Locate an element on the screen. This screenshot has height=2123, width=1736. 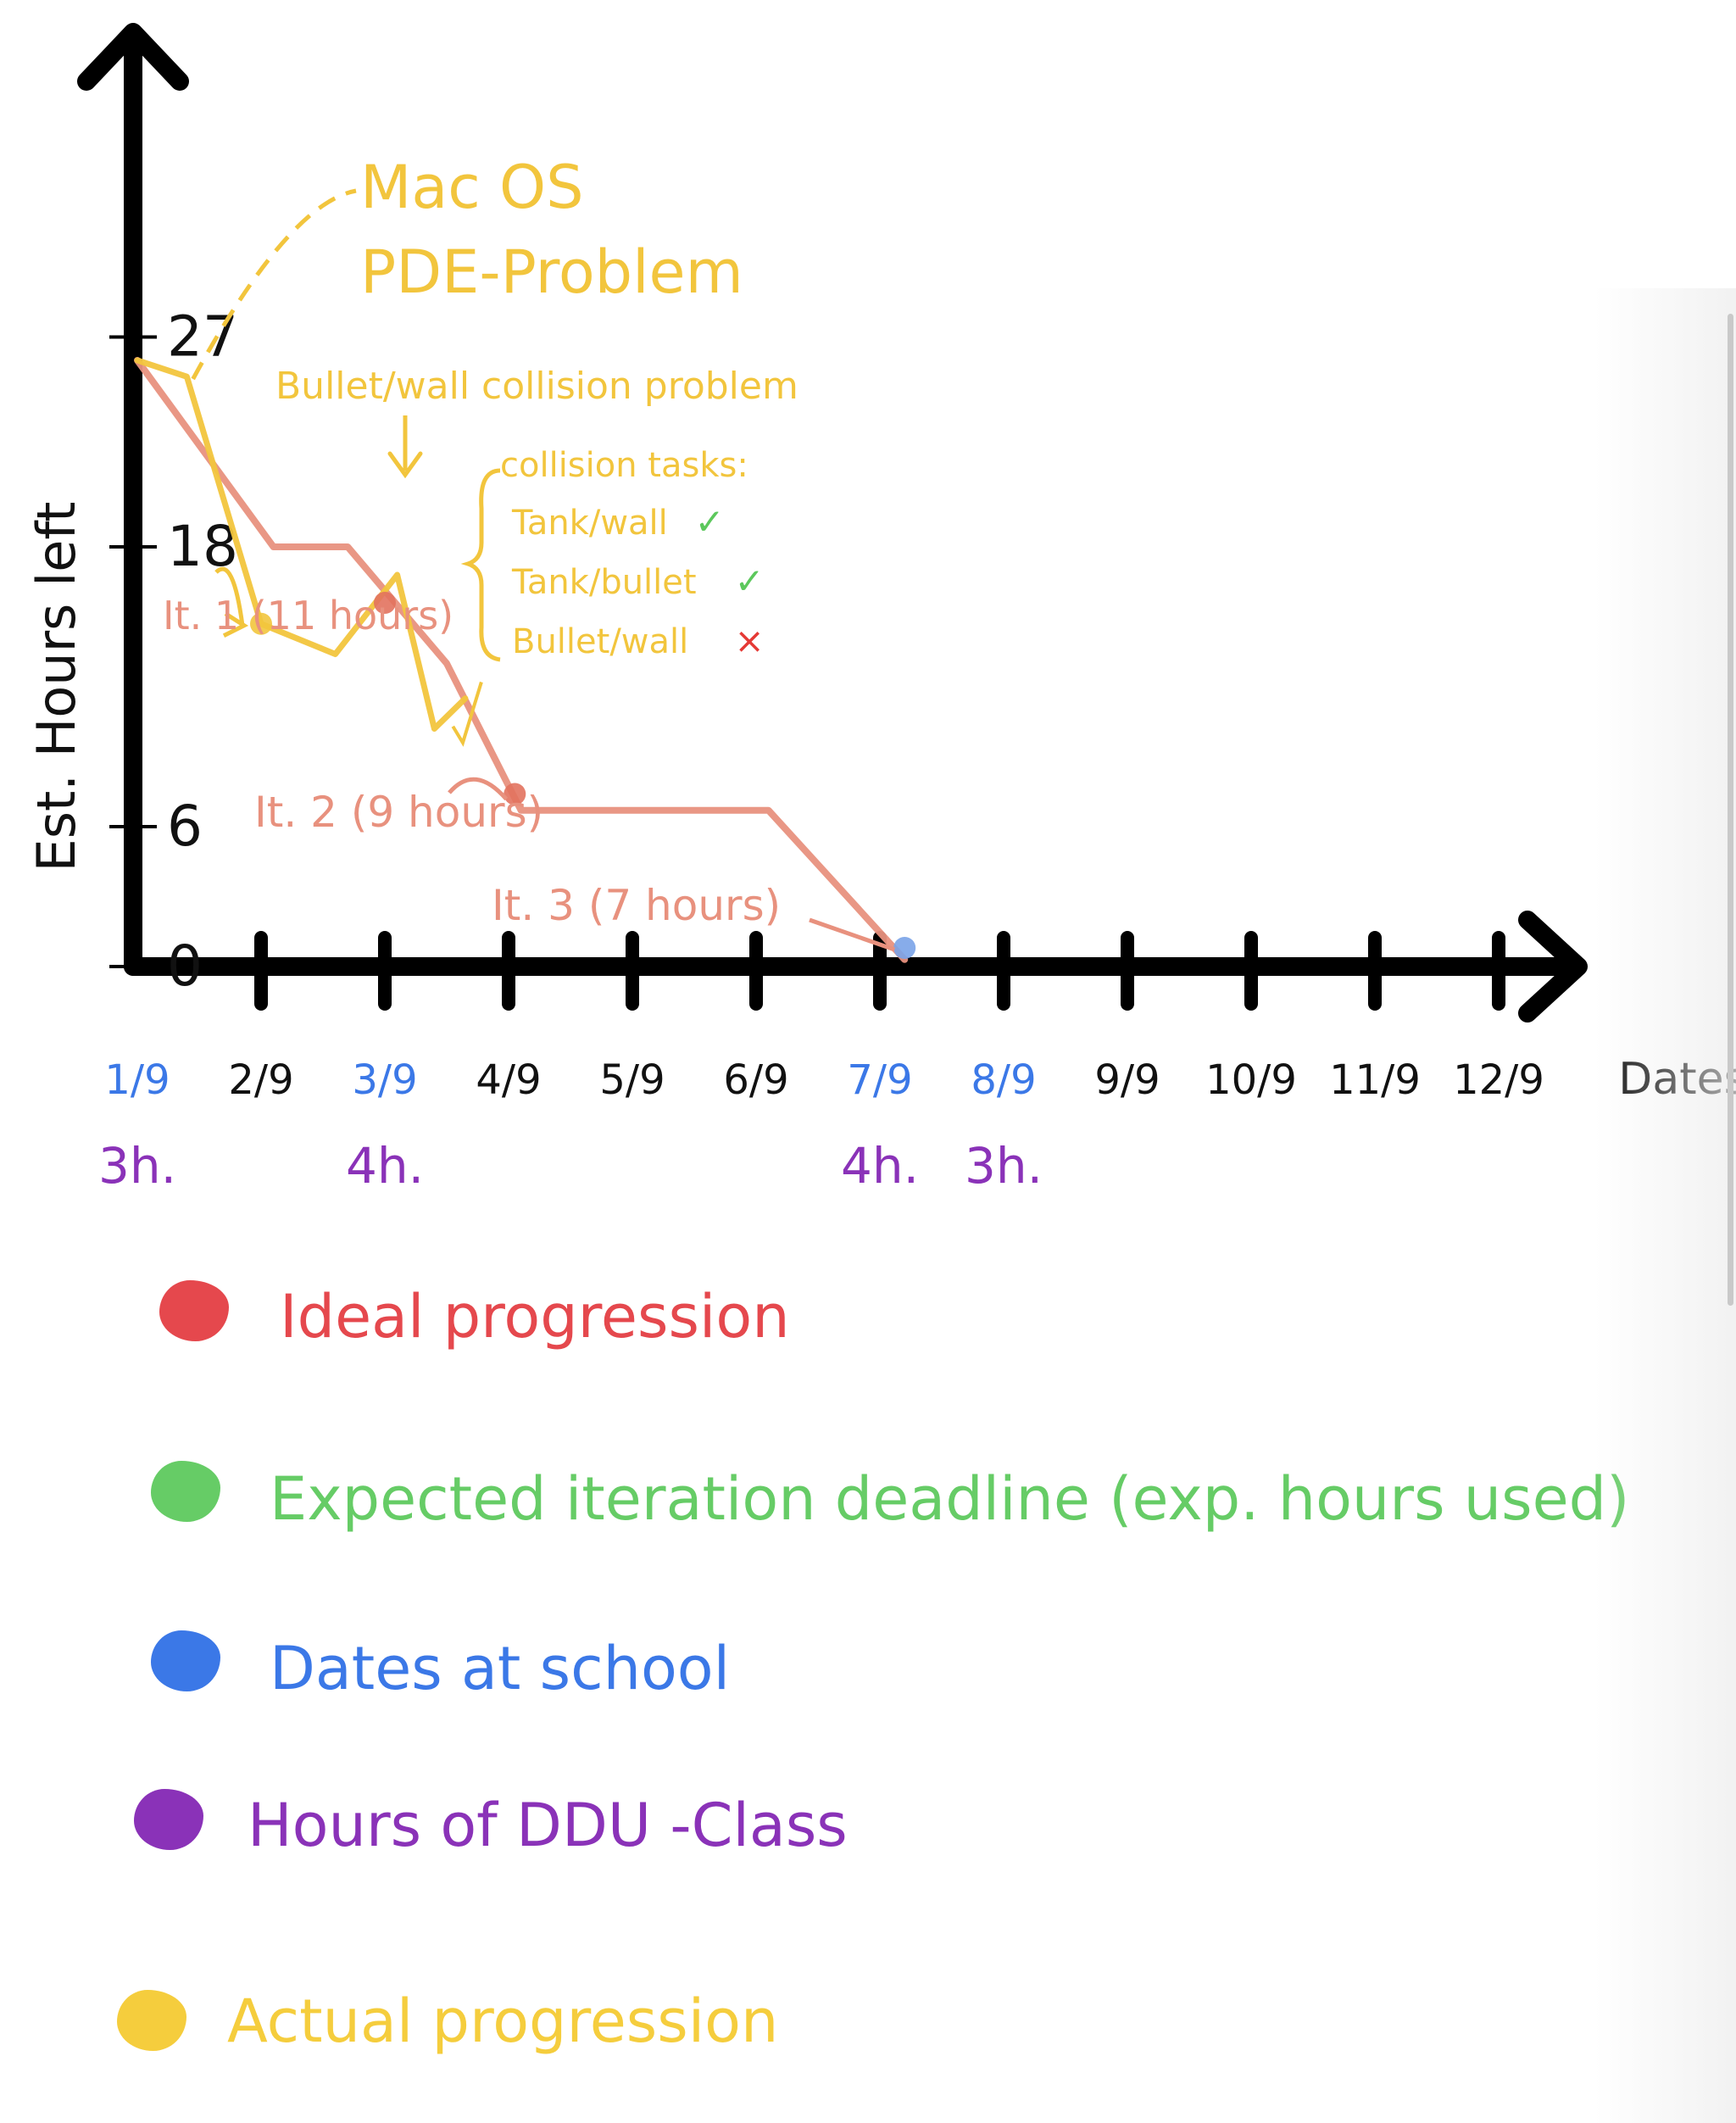
it1-arrow is located at coordinates (229, 597).